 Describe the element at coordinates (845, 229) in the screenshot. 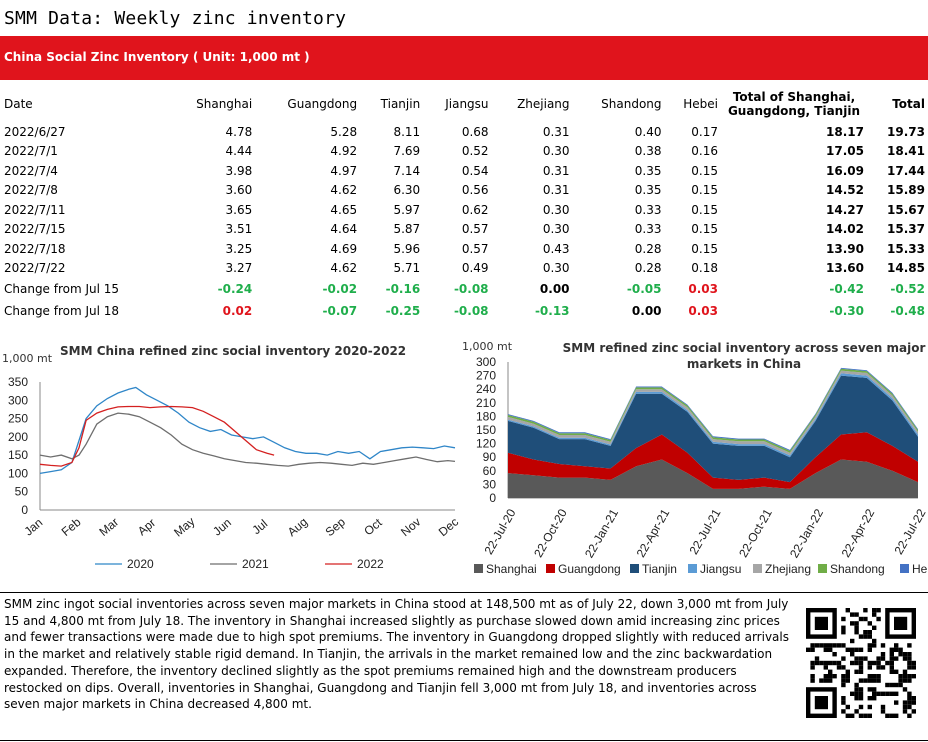

I see `table-cell: 14.02` at that location.